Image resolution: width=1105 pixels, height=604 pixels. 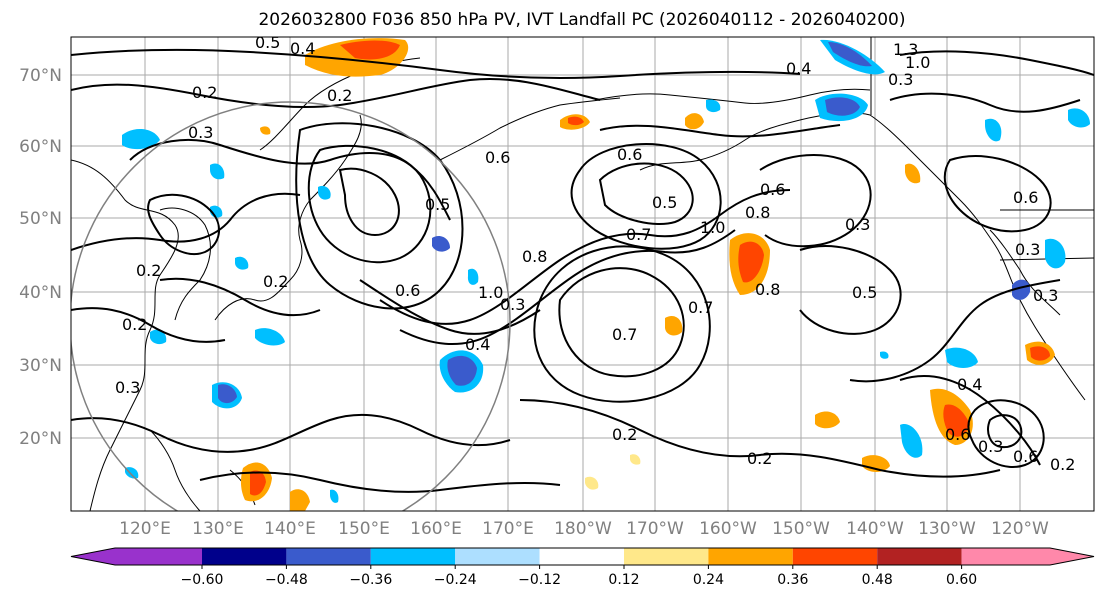 I want to click on lon-label: 170°W, so click(x=655, y=529).